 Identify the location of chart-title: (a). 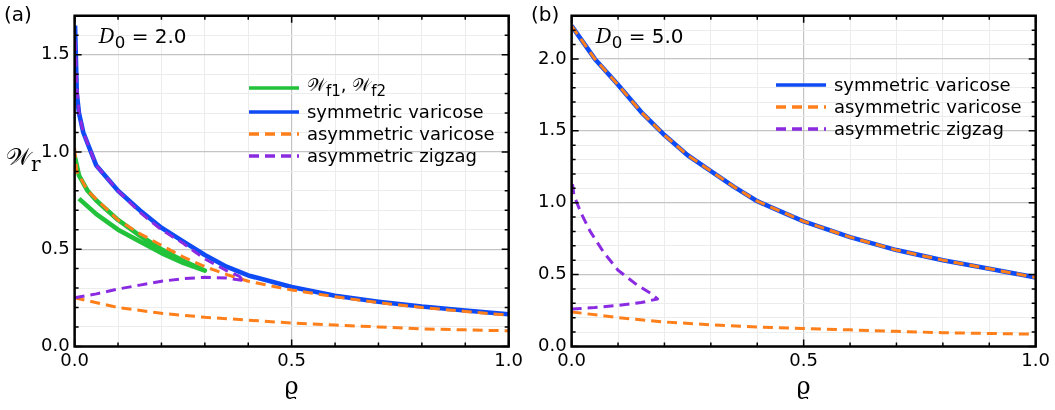
(18, 14).